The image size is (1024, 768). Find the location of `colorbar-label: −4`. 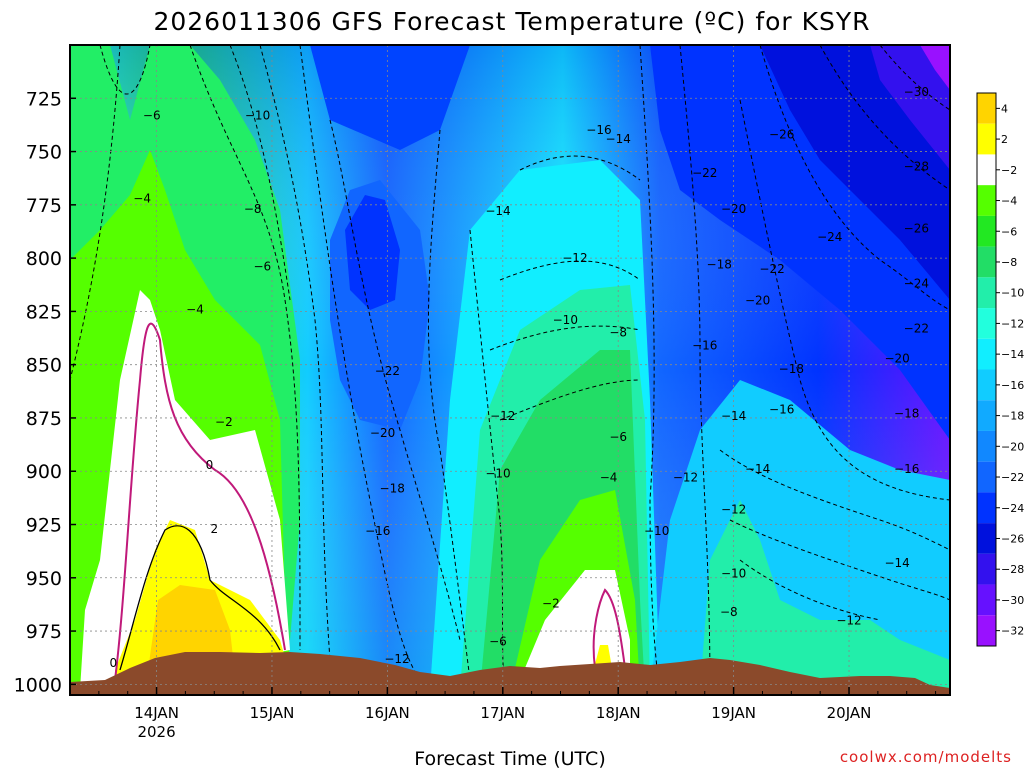

colorbar-label: −4 is located at coordinates (1009, 201).